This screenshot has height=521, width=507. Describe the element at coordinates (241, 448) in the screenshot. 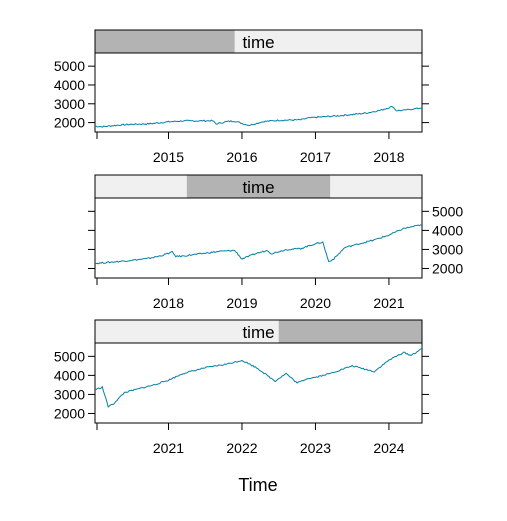

I see `x-tick-label: 2022` at that location.